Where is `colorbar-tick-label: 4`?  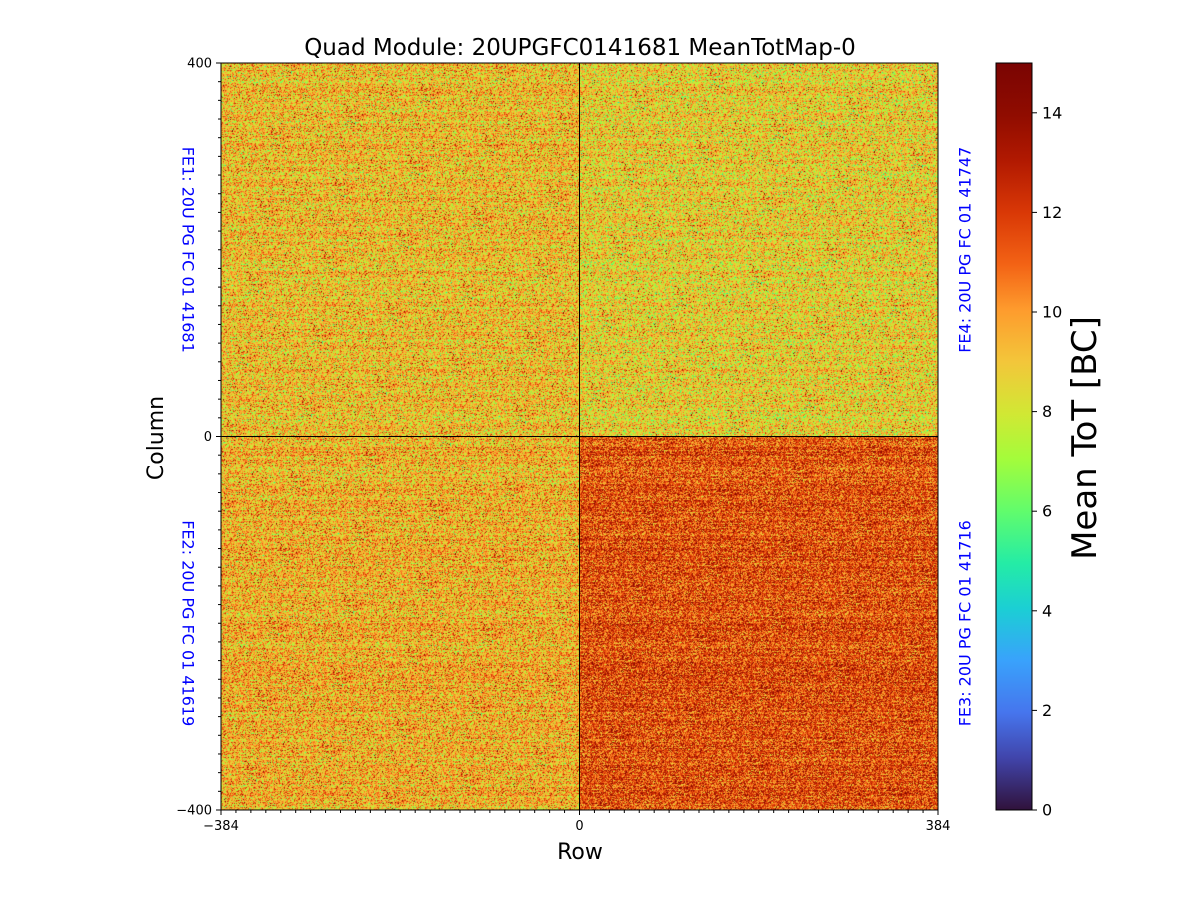
colorbar-tick-label: 4 is located at coordinates (1047, 610).